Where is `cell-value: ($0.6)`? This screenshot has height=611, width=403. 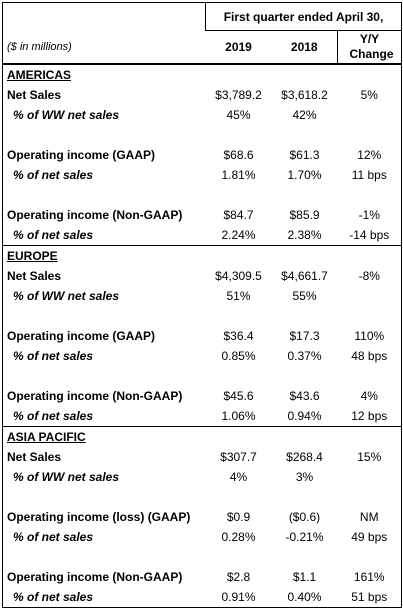 cell-value: ($0.6) is located at coordinates (304, 517).